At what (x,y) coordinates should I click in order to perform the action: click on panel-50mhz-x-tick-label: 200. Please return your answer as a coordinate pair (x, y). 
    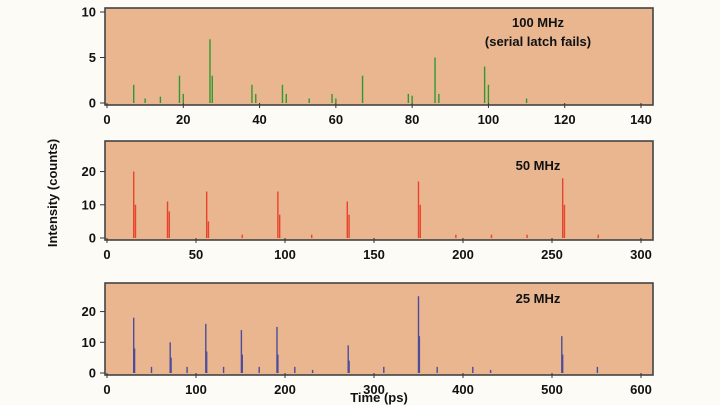
    Looking at the image, I should click on (463, 254).